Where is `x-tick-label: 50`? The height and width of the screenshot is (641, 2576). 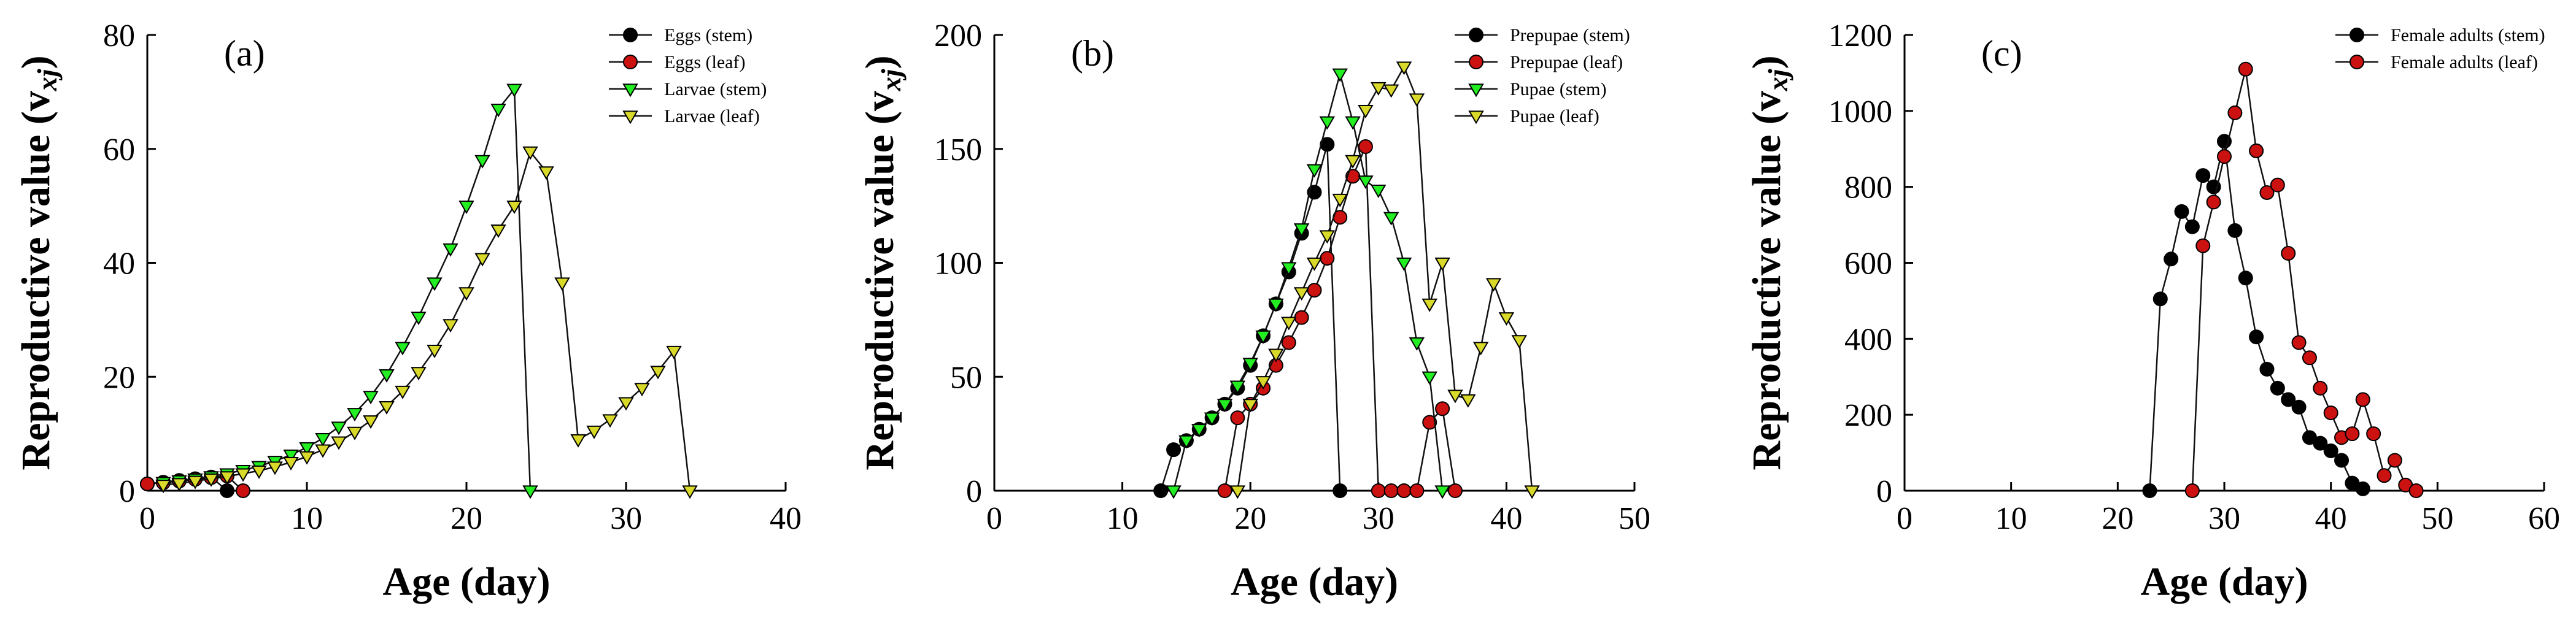
x-tick-label: 50 is located at coordinates (1634, 518).